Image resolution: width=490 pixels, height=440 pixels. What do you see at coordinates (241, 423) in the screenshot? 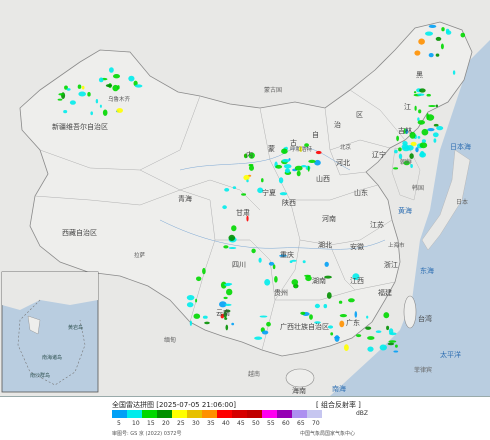
I see `legend-tick: 45` at bounding box center [241, 423].